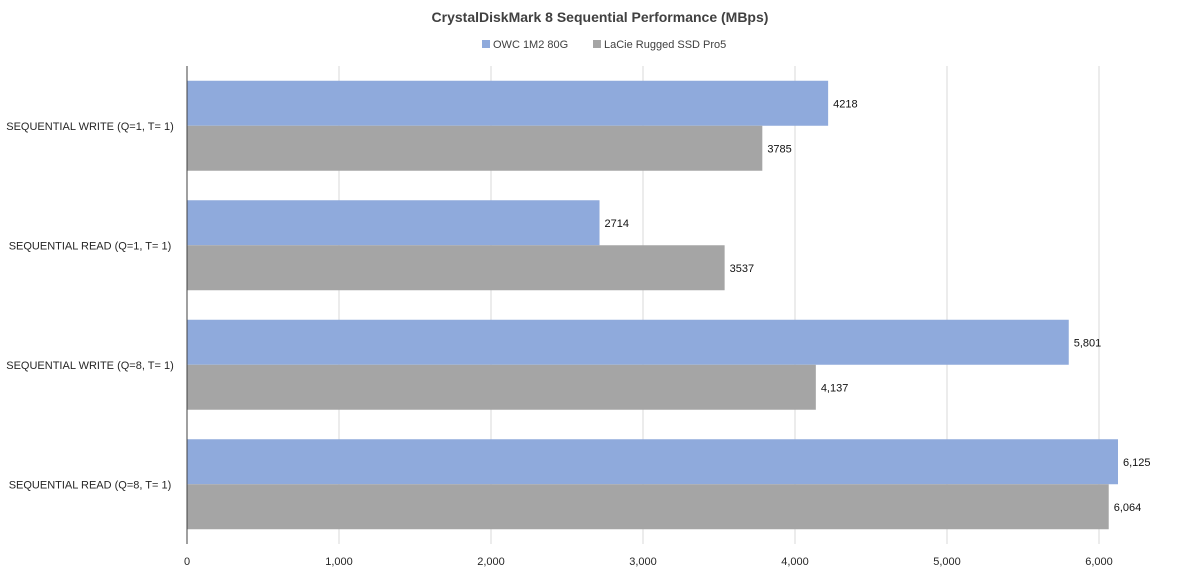  I want to click on legend-label-owc: OWC 1M2 80G, so click(530, 45).